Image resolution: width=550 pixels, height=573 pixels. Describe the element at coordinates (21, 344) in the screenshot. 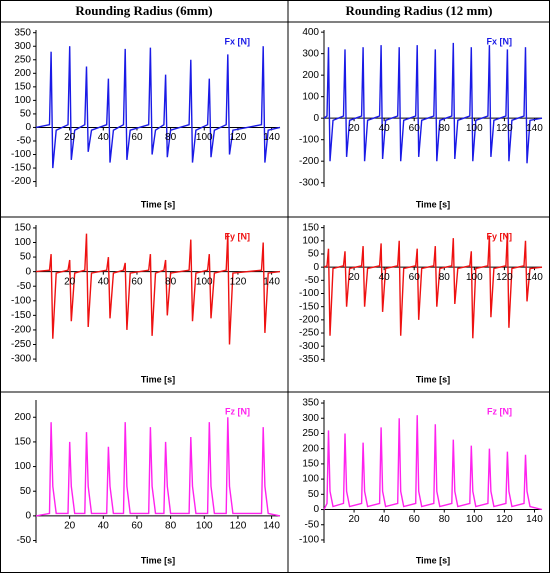

I see `y-tick-label: -250` at that location.